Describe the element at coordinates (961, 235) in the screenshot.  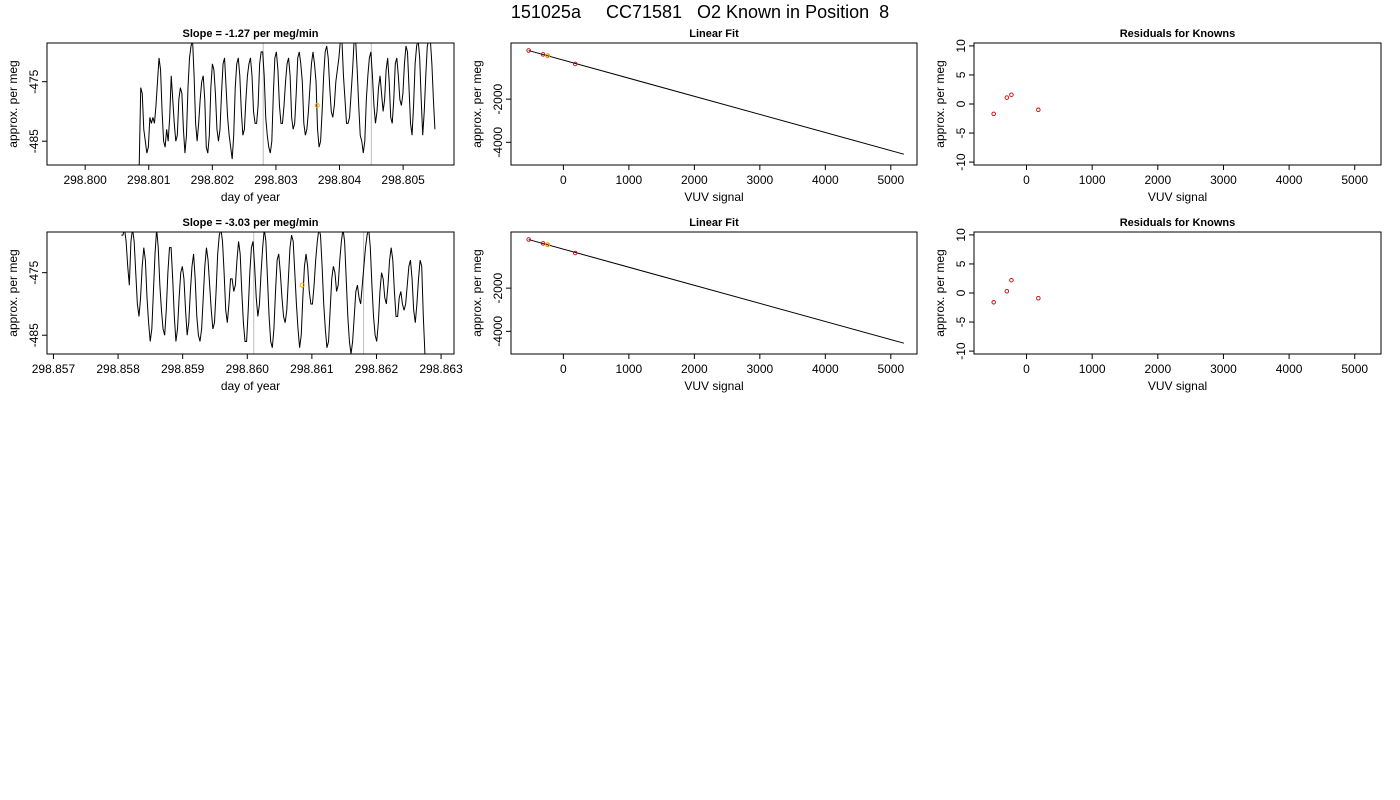
I see `y-tick-label: 10` at that location.